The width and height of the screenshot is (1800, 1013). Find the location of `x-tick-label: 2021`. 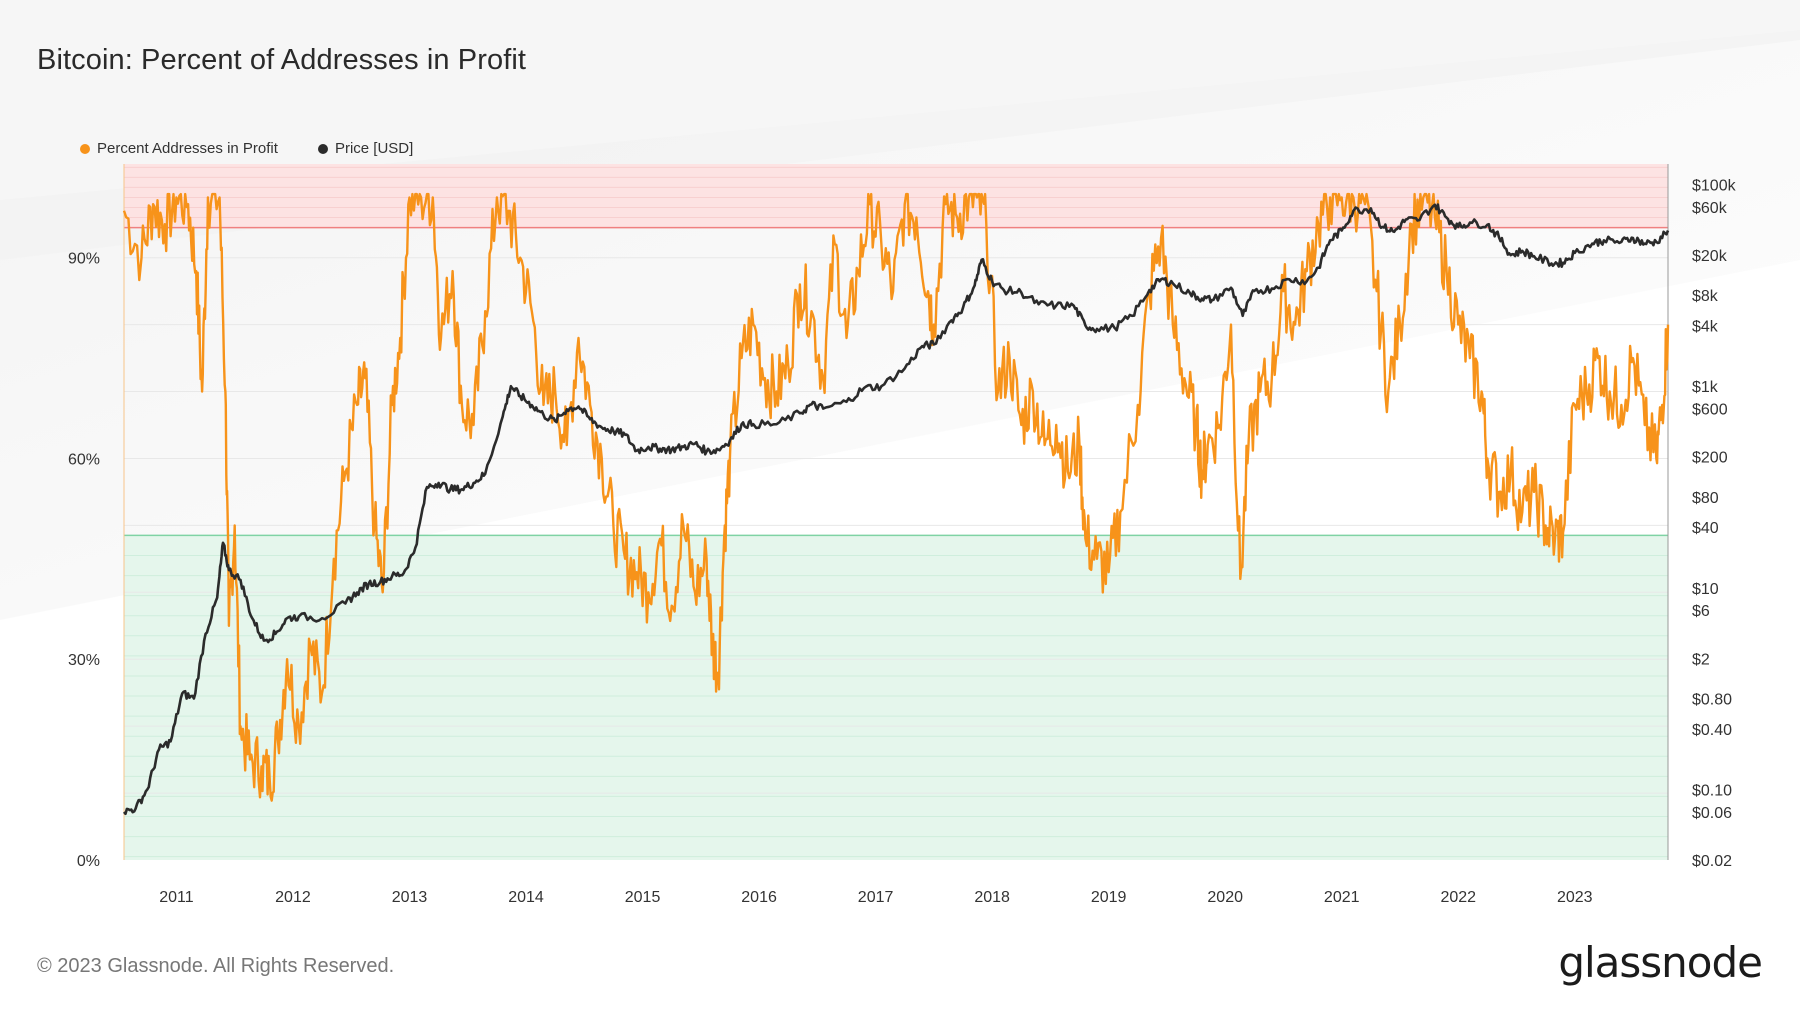

x-tick-label: 2021 is located at coordinates (1342, 897).